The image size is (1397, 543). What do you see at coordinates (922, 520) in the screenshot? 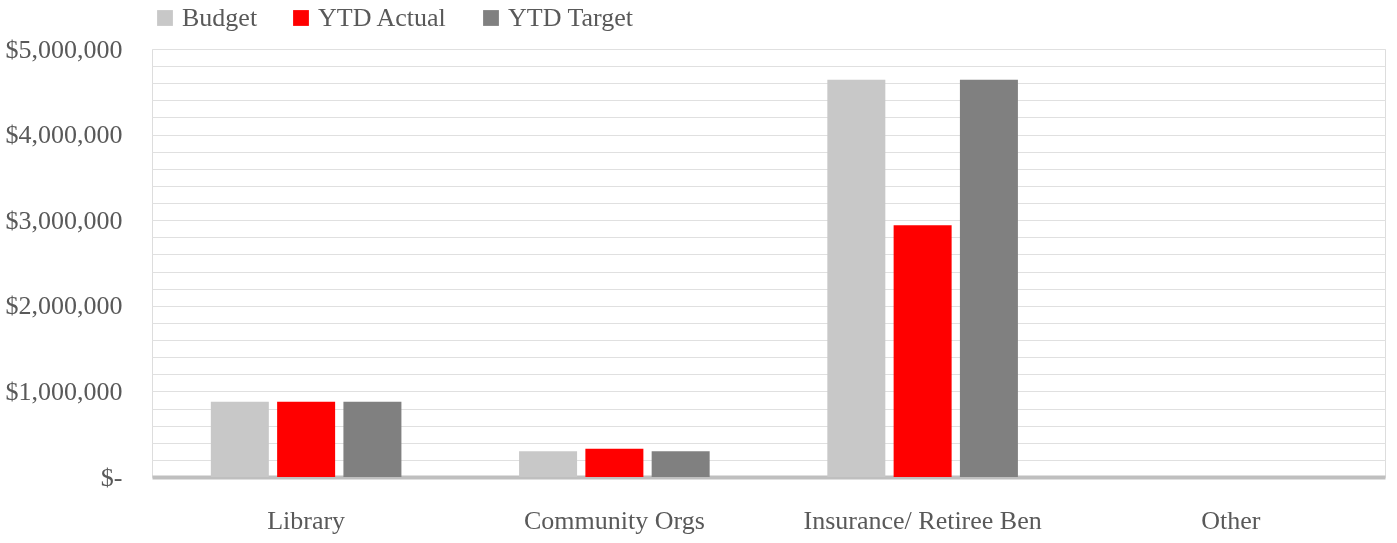
I see `x-tick-label: Insurance/ Retiree Ben` at bounding box center [922, 520].